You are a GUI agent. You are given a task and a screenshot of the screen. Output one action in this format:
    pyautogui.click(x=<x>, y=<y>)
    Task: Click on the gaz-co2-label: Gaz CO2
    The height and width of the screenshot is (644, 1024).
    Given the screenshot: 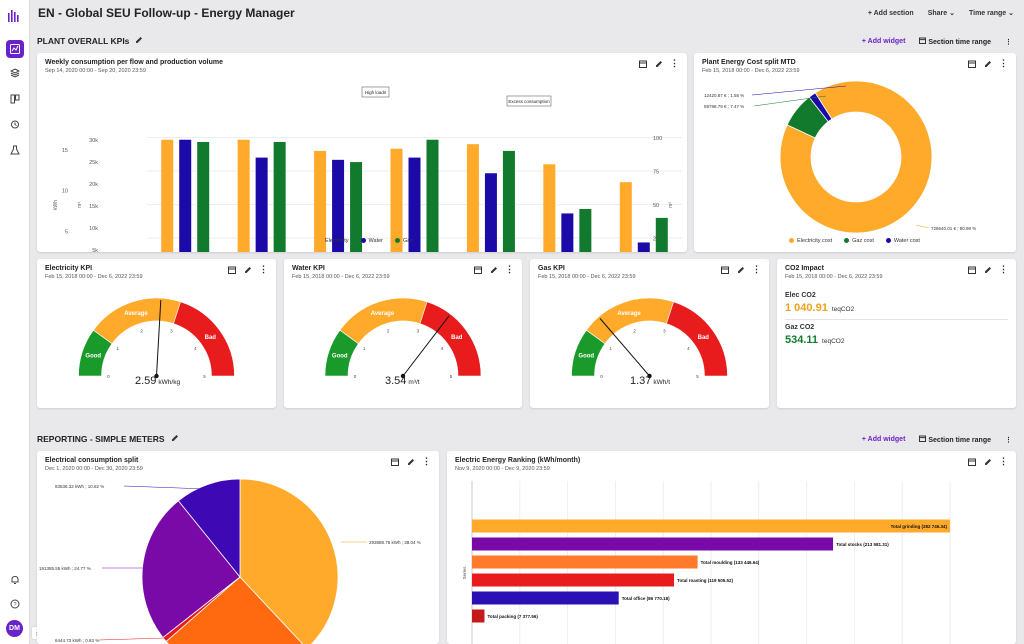 What is the action you would take?
    pyautogui.click(x=800, y=327)
    